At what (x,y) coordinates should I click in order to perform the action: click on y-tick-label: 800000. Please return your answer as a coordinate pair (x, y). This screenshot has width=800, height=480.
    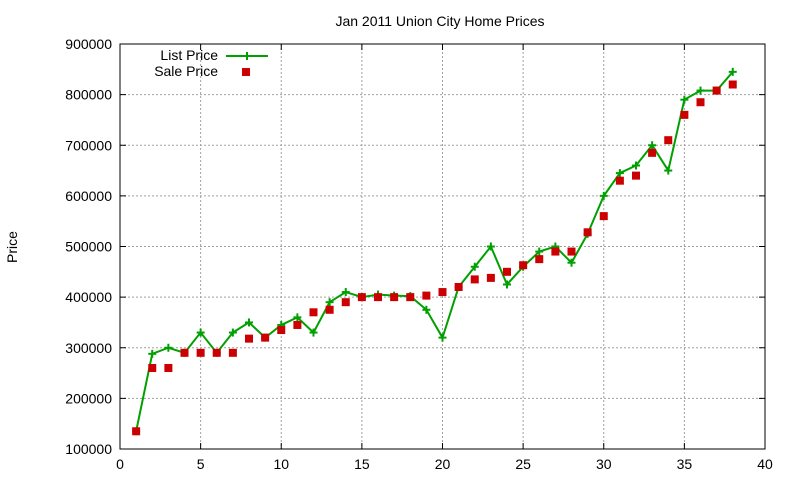
    Looking at the image, I should click on (88, 95).